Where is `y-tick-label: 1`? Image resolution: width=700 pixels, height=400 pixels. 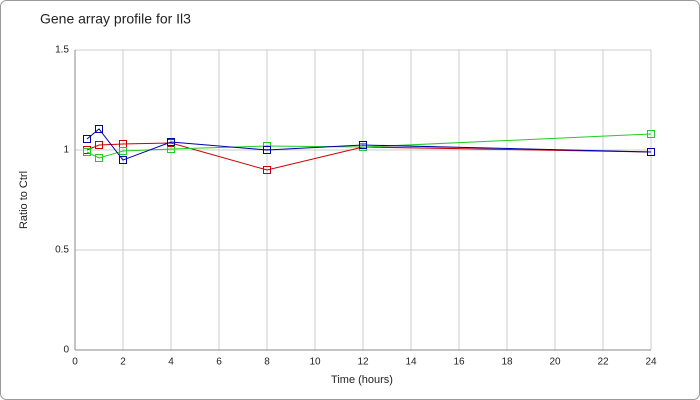
y-tick-label: 1 is located at coordinates (66, 150).